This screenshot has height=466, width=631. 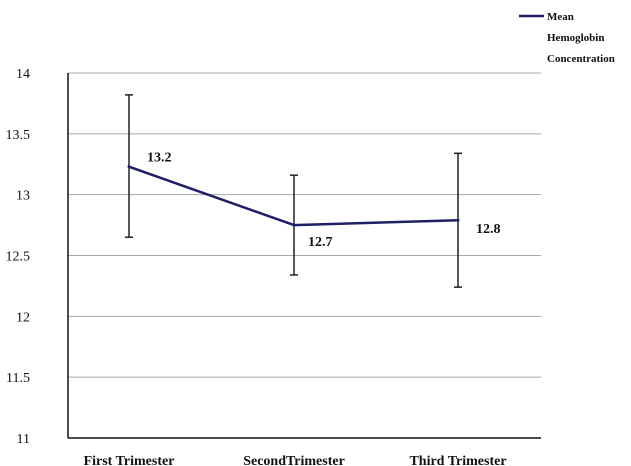 What do you see at coordinates (581, 59) in the screenshot?
I see `legend-label: Concentration` at bounding box center [581, 59].